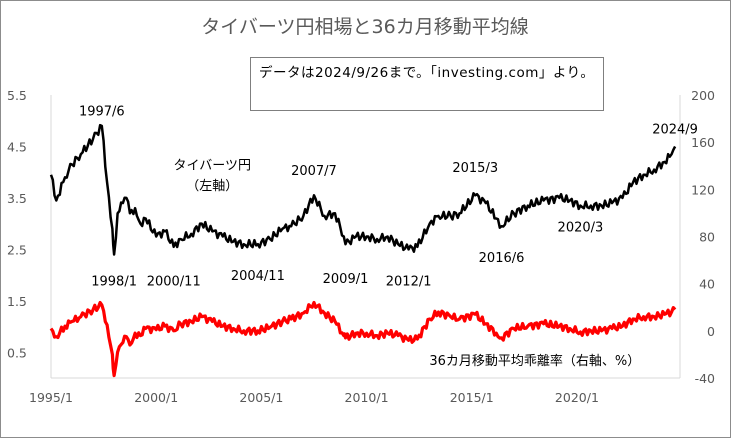  What do you see at coordinates (367, 397) in the screenshot?
I see `x-tick-label: 2010/1` at bounding box center [367, 397].